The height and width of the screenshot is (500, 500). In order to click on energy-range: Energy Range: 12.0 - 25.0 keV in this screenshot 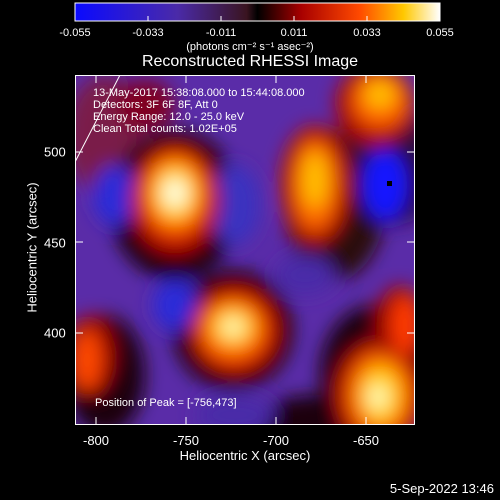, I will do `click(169, 117)`.